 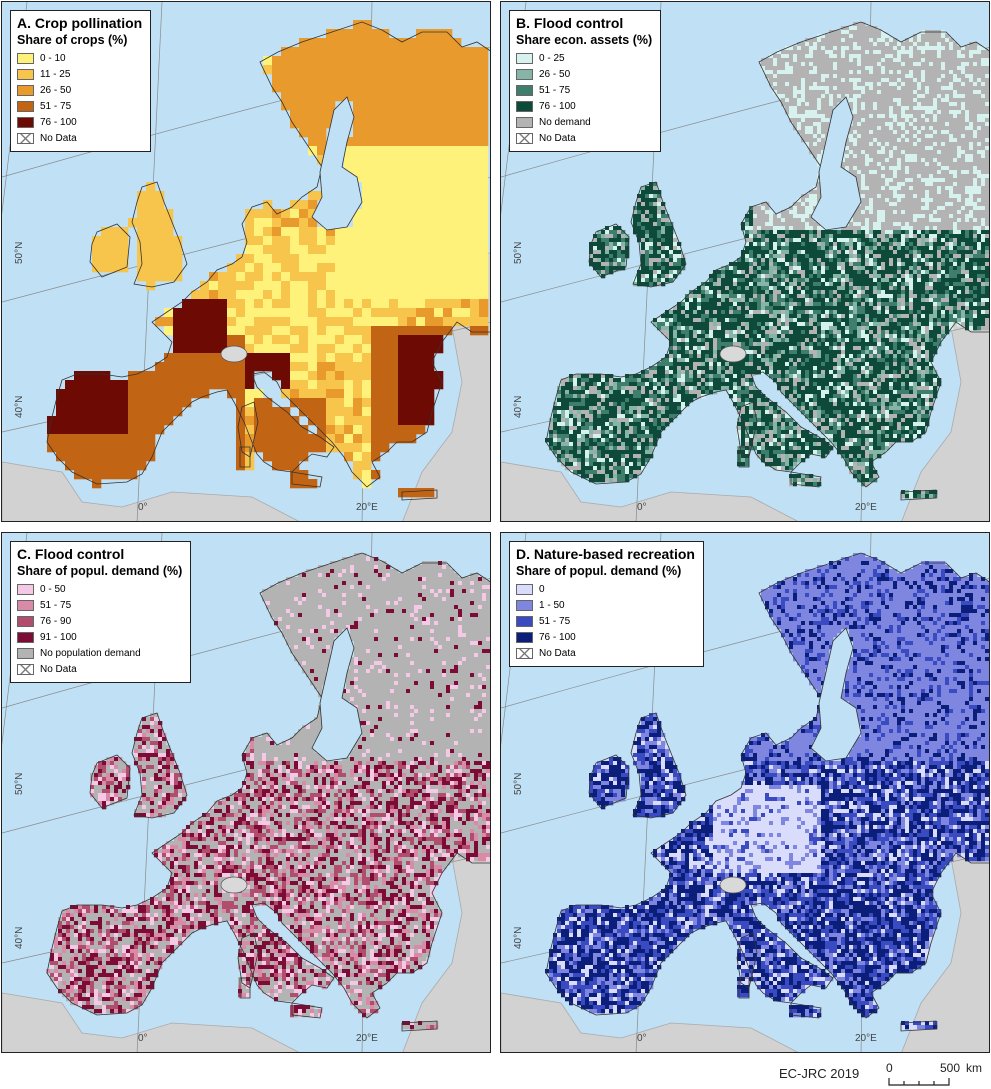 I want to click on scale-bar-ruler, so click(x=919, y=1082).